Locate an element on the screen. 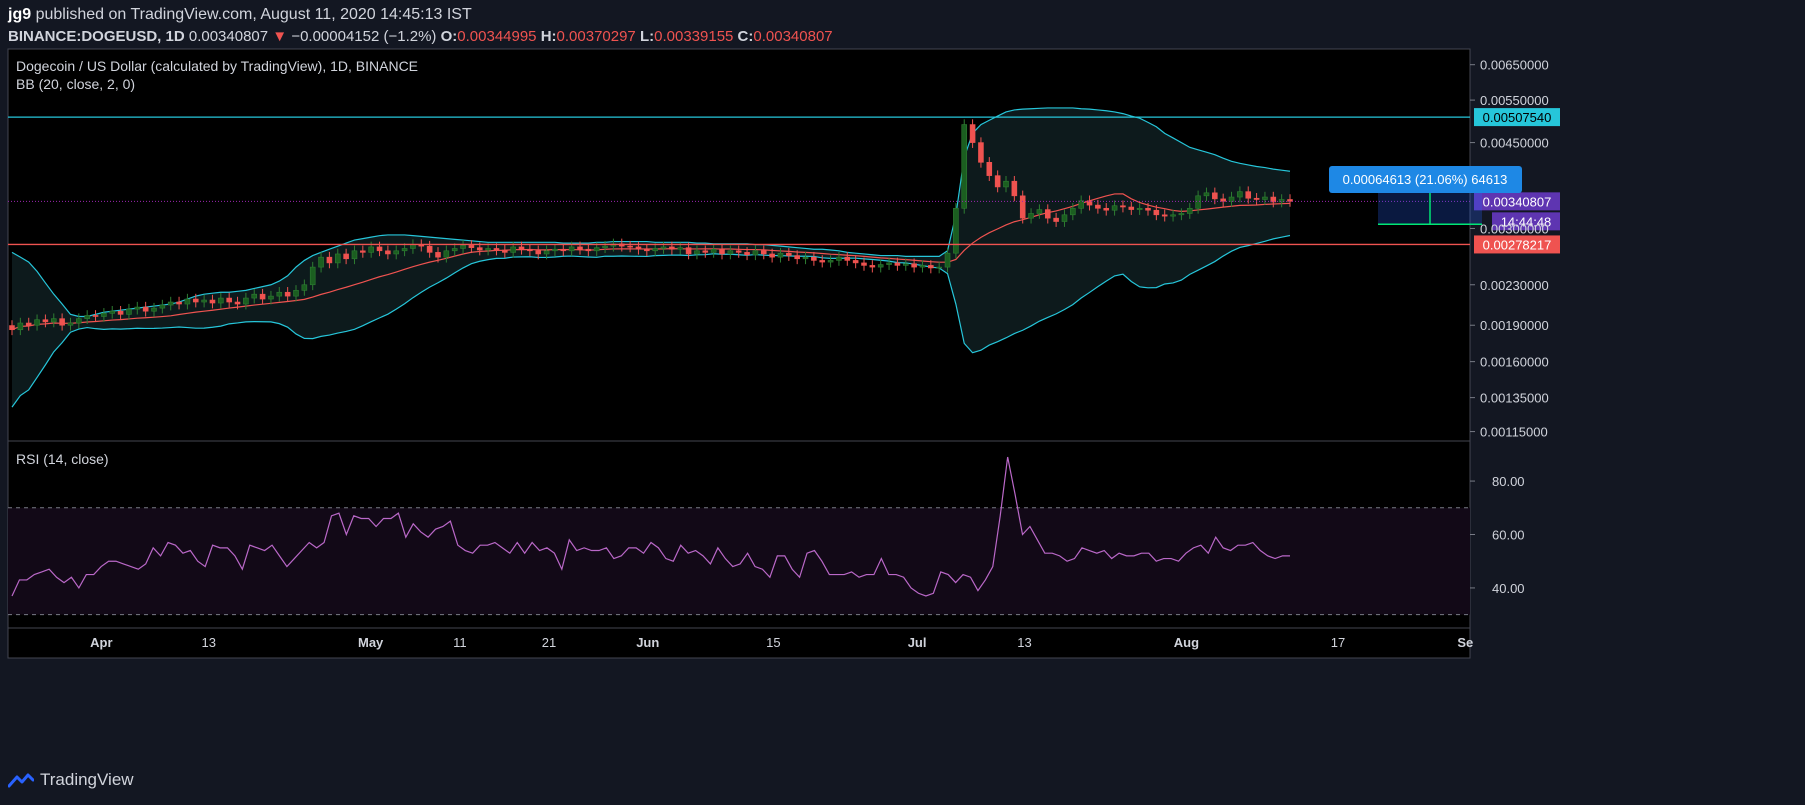 This screenshot has width=1805, height=805. rsi-label: RSI (14, close) is located at coordinates (62, 459).